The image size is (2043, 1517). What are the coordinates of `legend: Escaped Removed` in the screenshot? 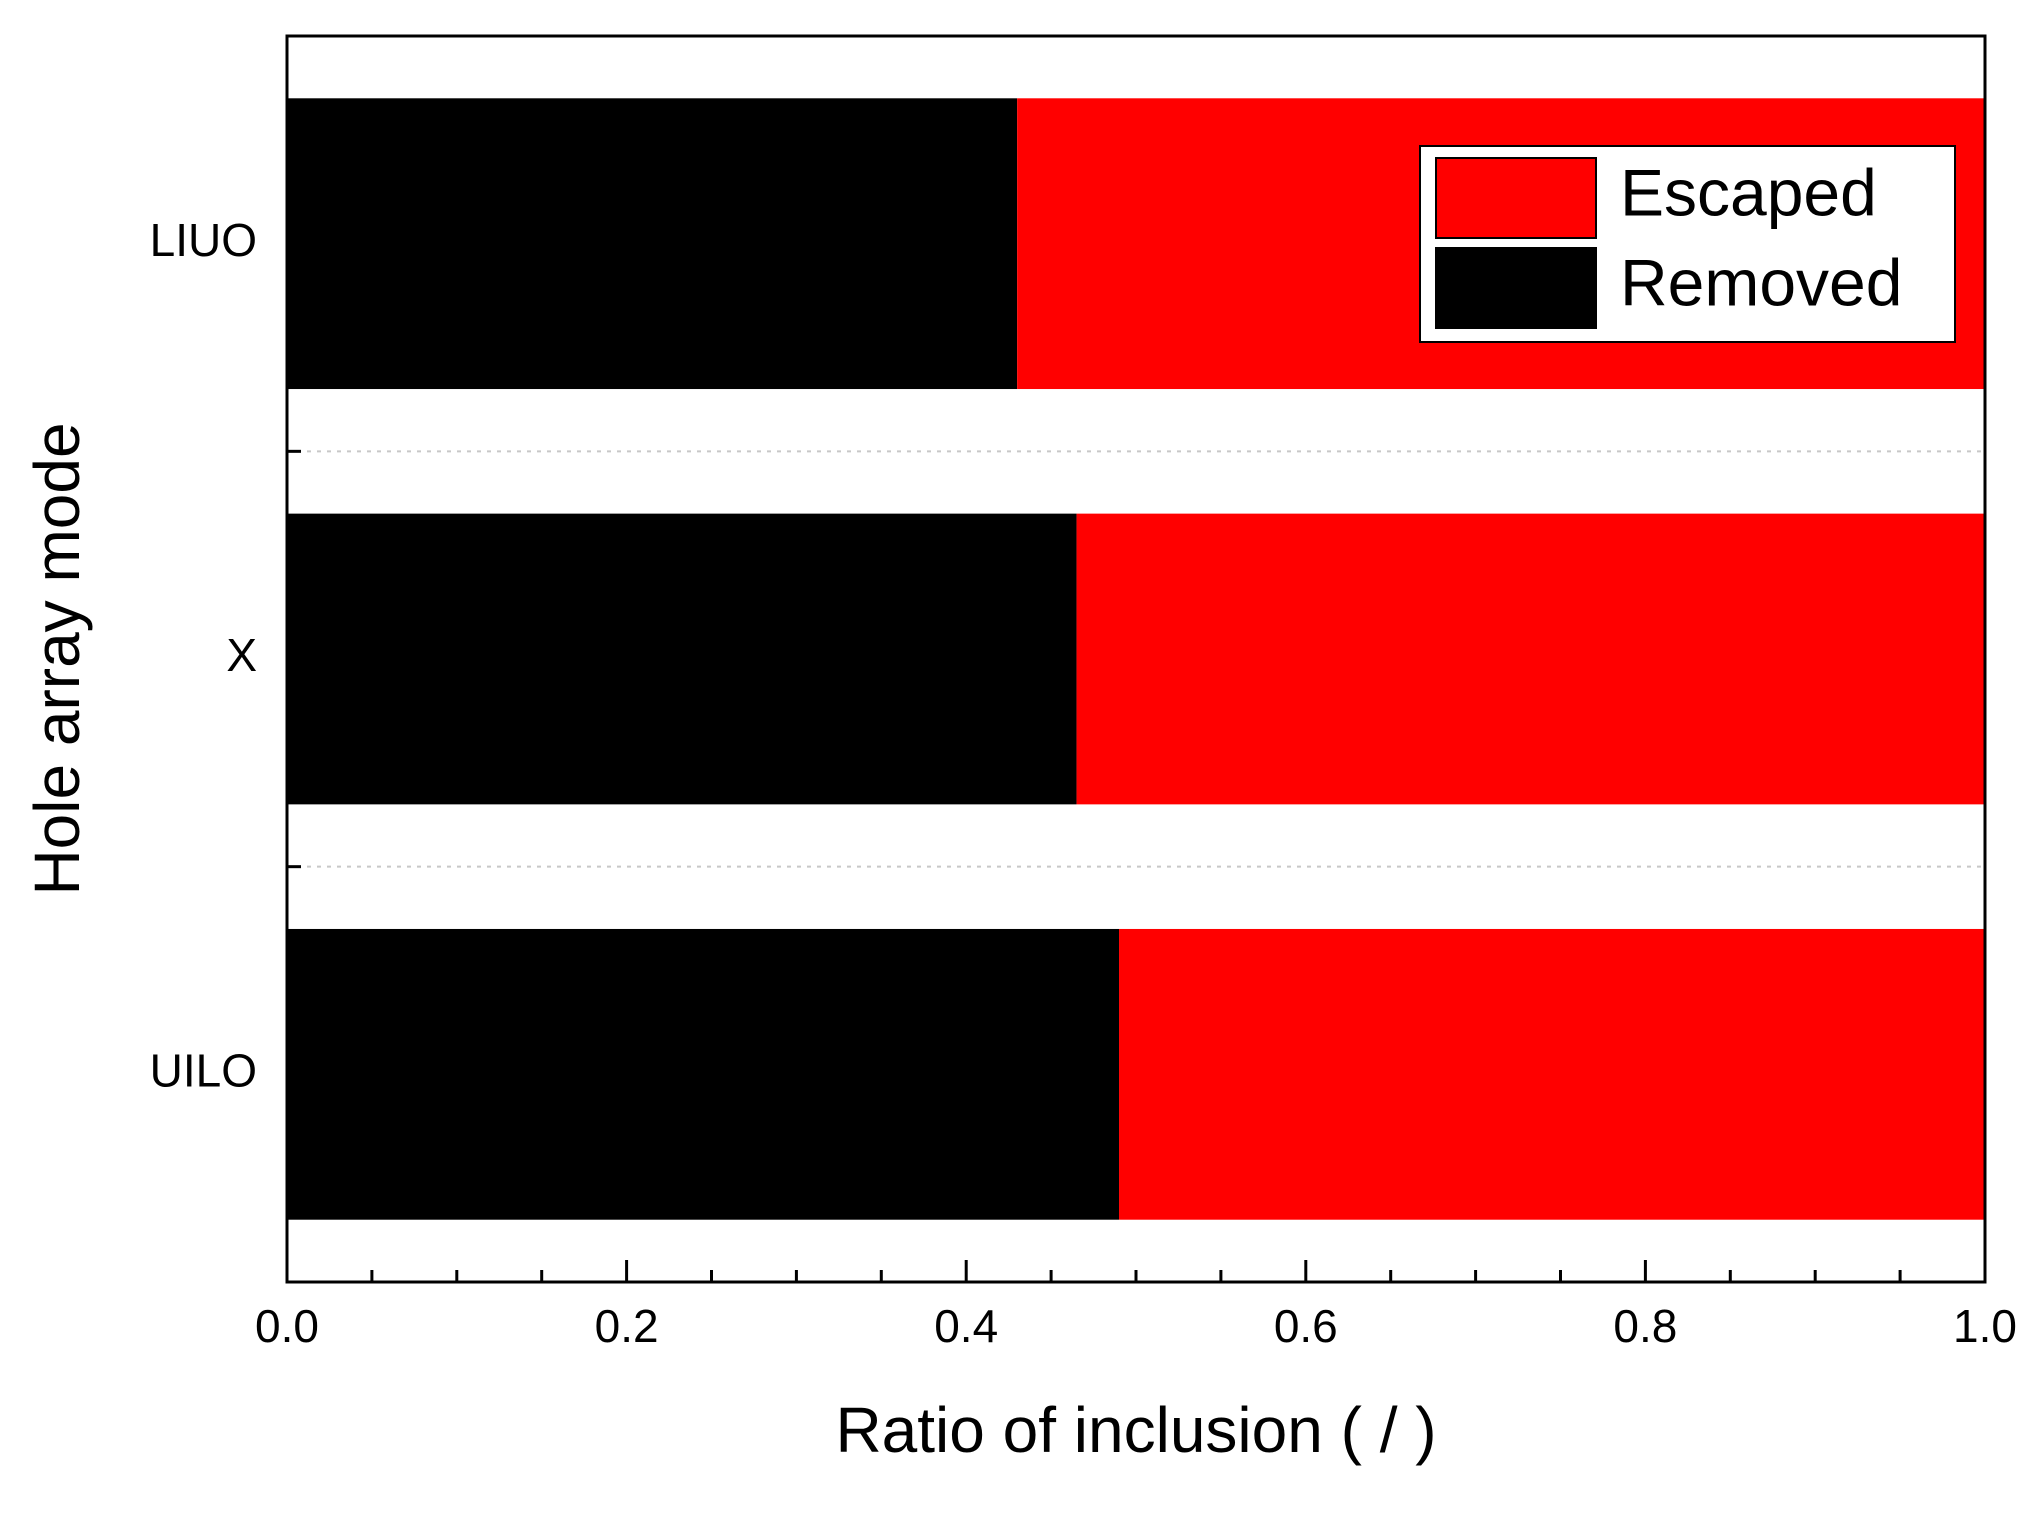 It's located at (1687, 244).